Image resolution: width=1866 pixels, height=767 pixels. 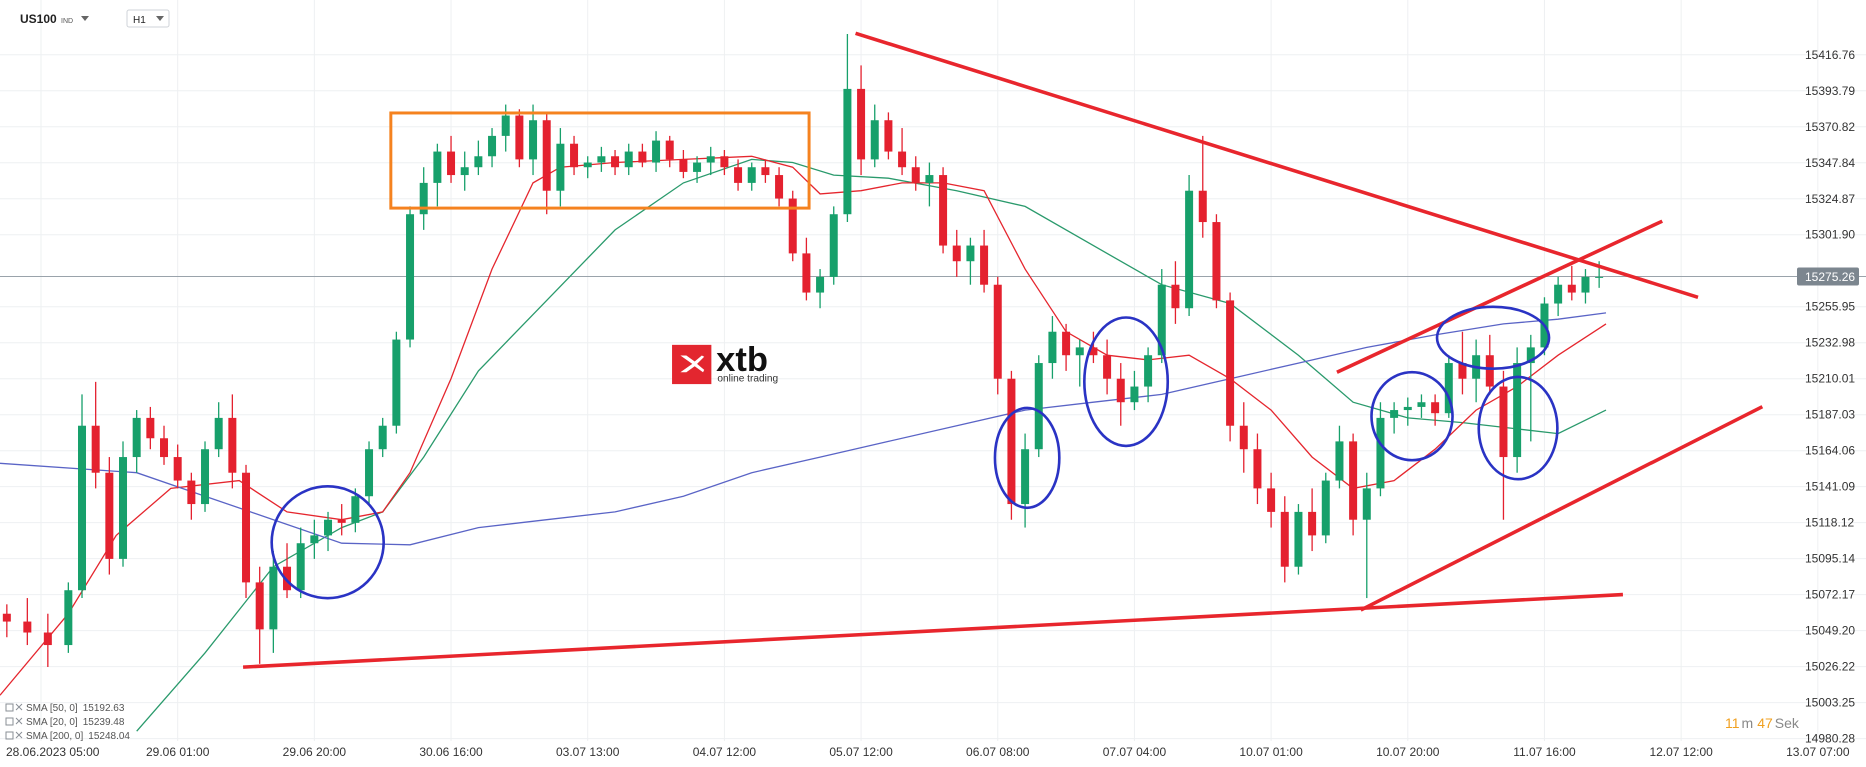 I want to click on y-tick-label: 15324.87, so click(x=1830, y=199).